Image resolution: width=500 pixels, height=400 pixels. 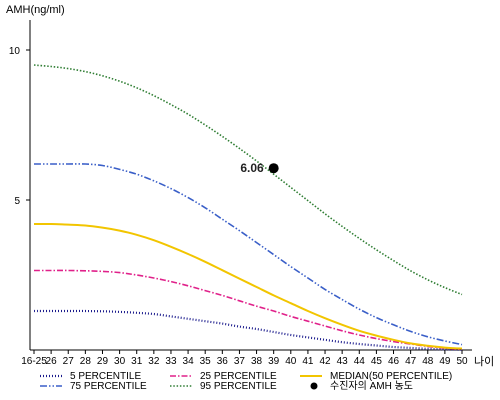 I want to click on legend-label-median-50-percentile: MEDIAN(50 PERCENTILE), so click(x=391, y=376).